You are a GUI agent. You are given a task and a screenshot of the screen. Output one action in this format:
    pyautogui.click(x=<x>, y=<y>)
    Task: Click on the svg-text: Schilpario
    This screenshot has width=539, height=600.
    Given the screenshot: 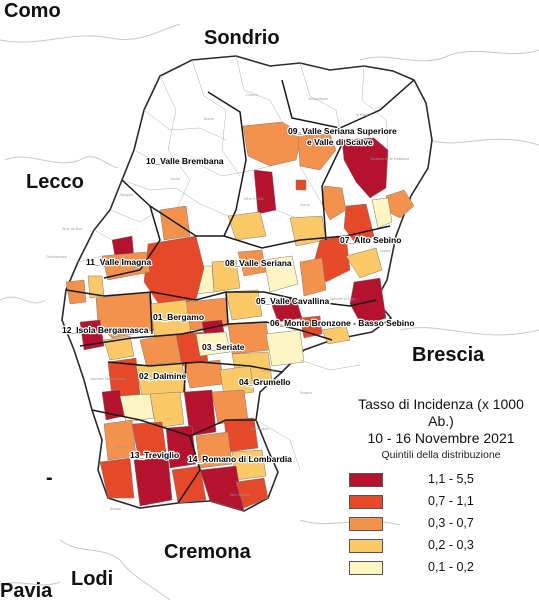 What is the action you would take?
    pyautogui.click(x=364, y=115)
    